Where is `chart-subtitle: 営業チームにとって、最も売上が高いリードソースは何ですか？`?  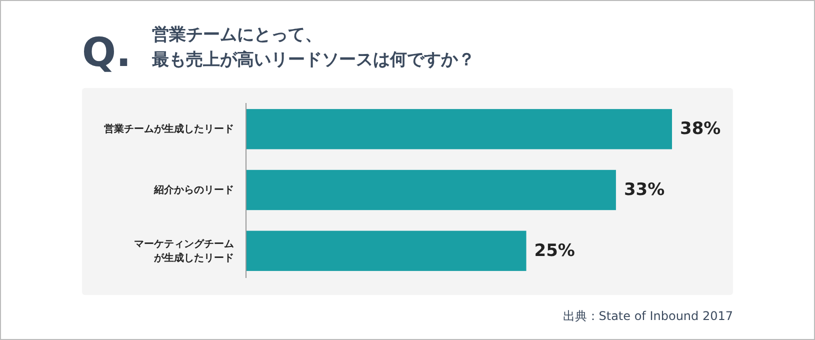
chart-subtitle: 営業チームにとって、最も売上が高いリードソースは何ですか？ is located at coordinates (313, 47).